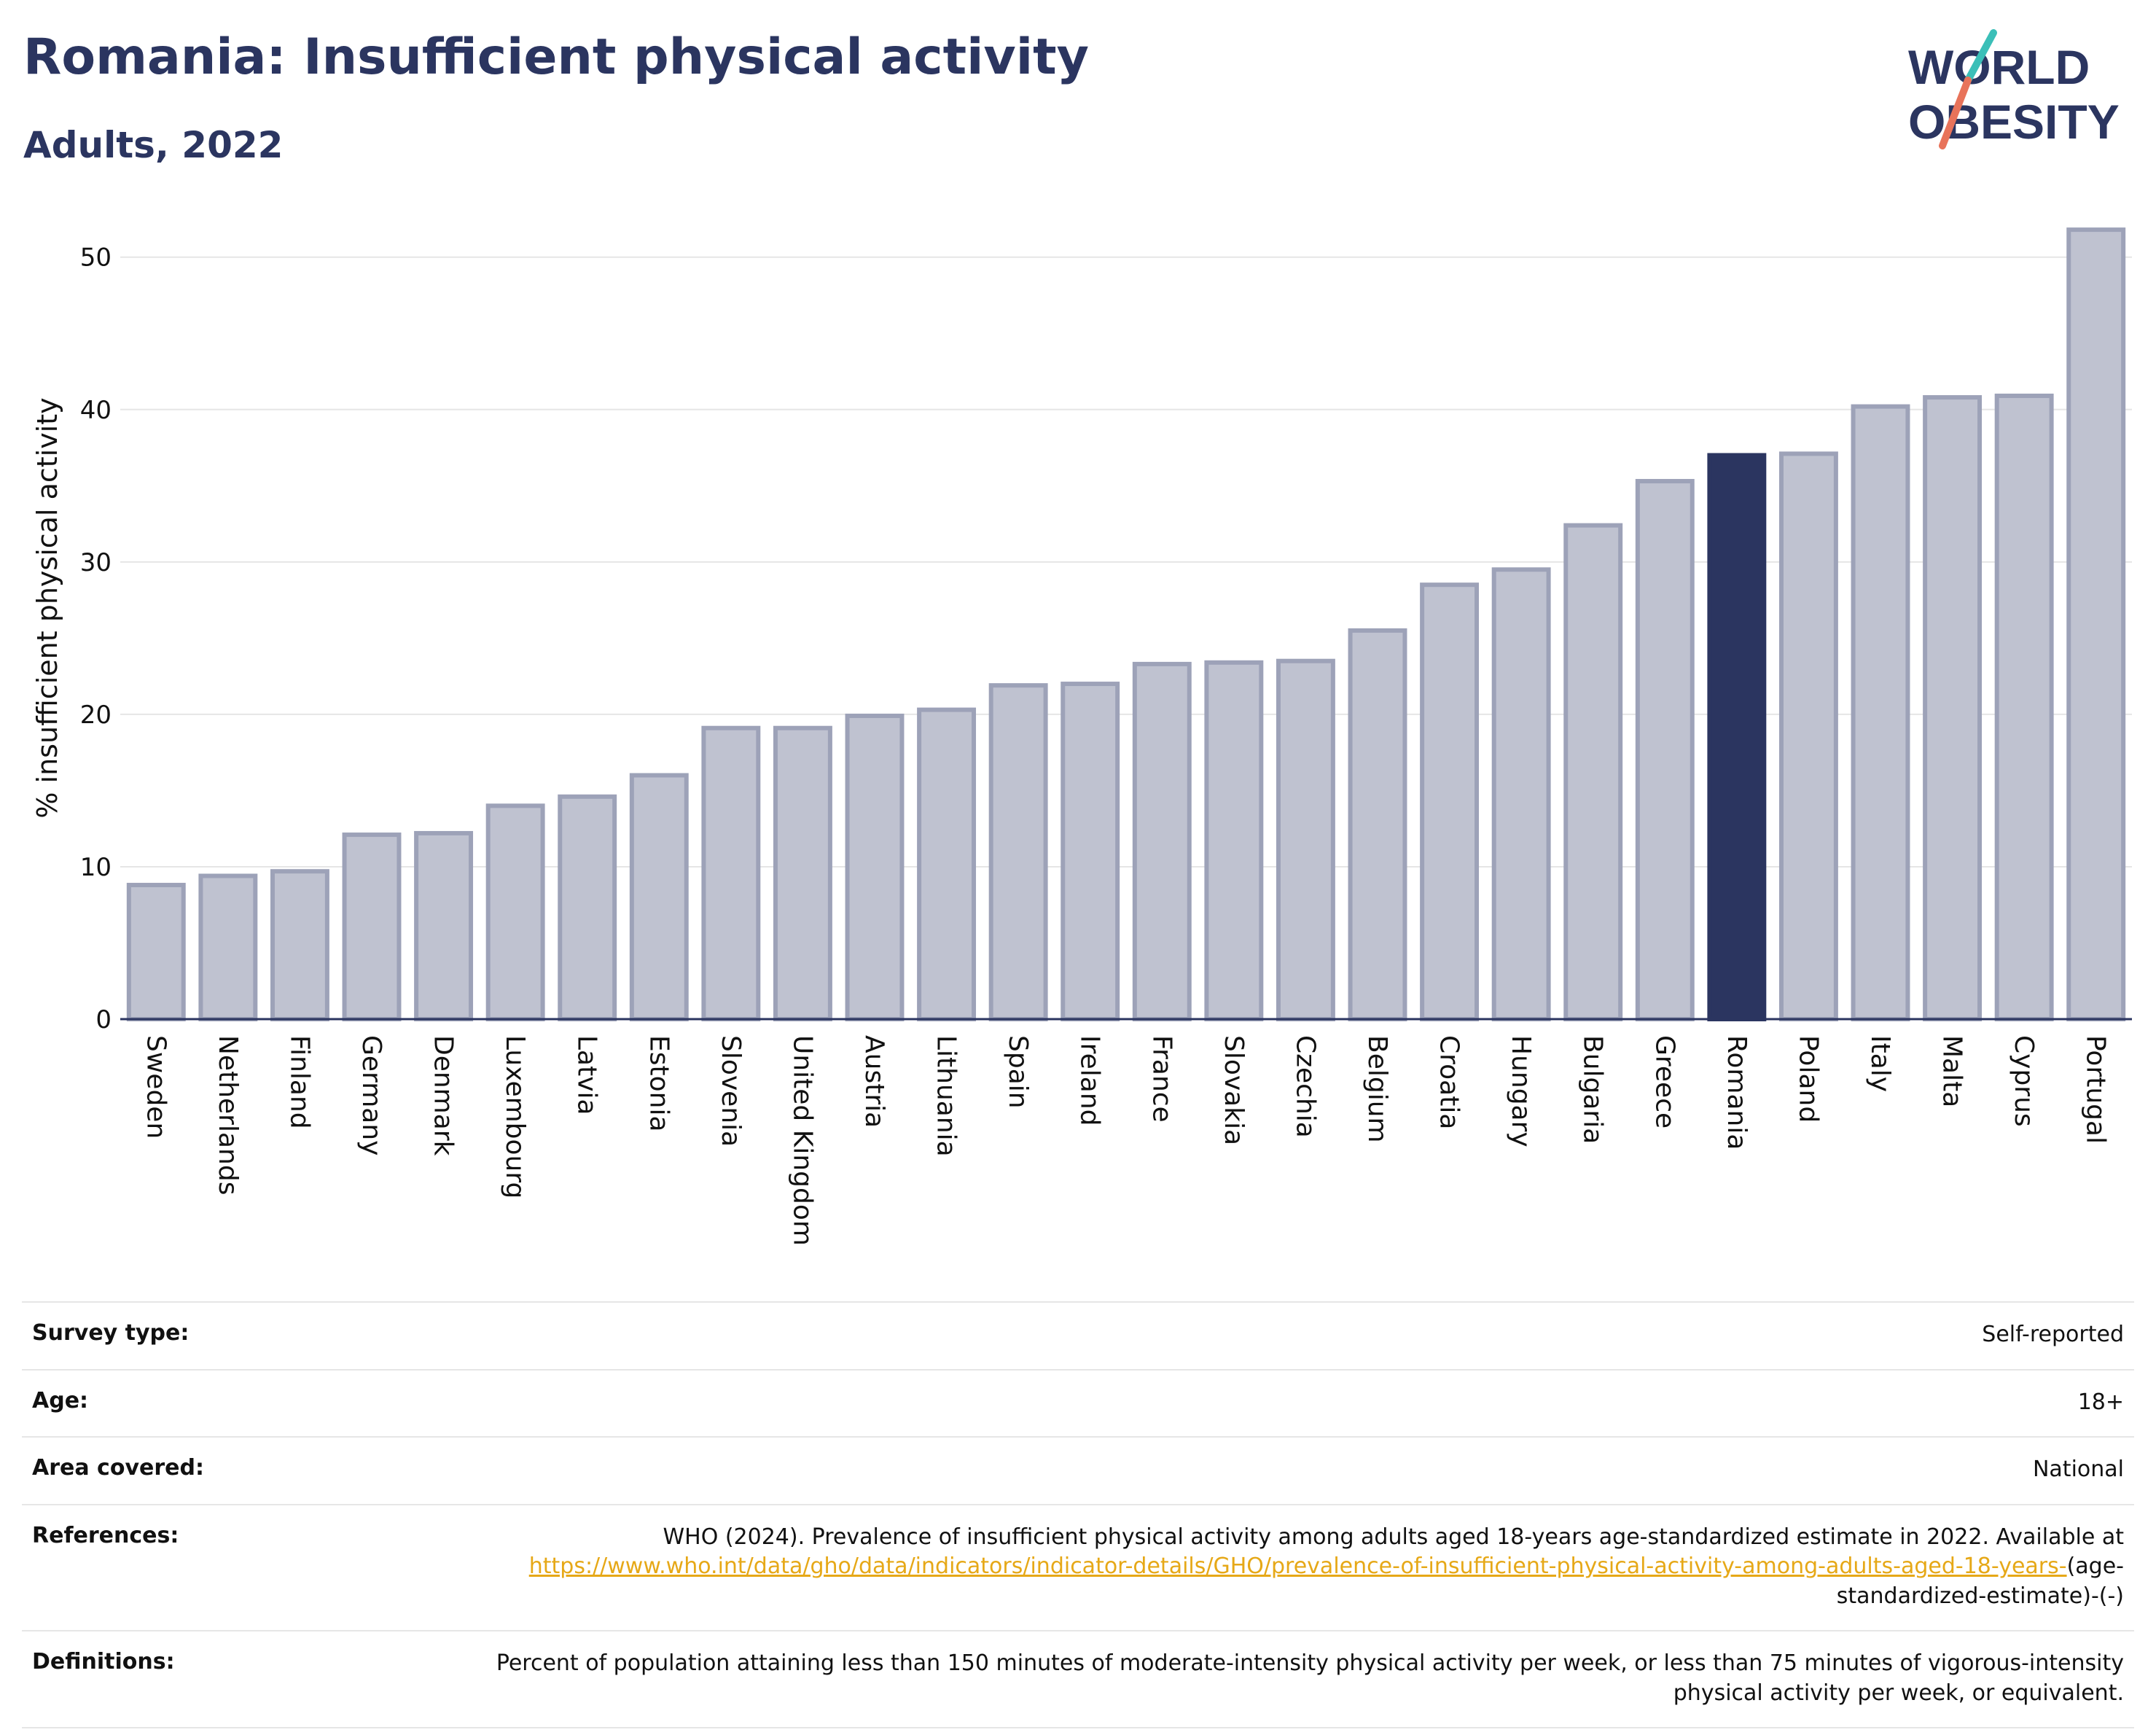  I want to click on page-title: Romania: Insufficient physical activity, so click(556, 57).